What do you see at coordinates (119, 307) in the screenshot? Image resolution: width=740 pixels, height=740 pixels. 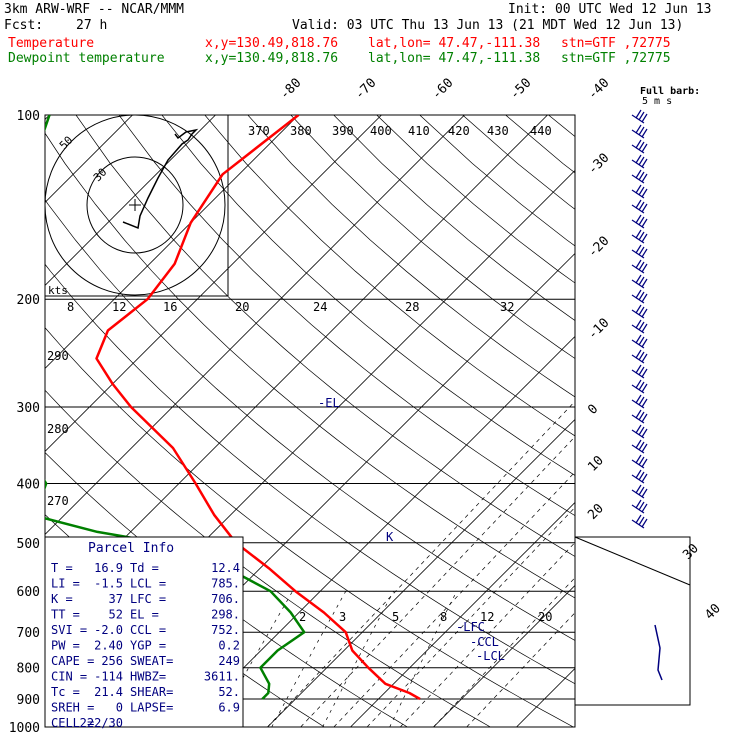 I see `hodograph-speed-tick: 12` at bounding box center [119, 307].